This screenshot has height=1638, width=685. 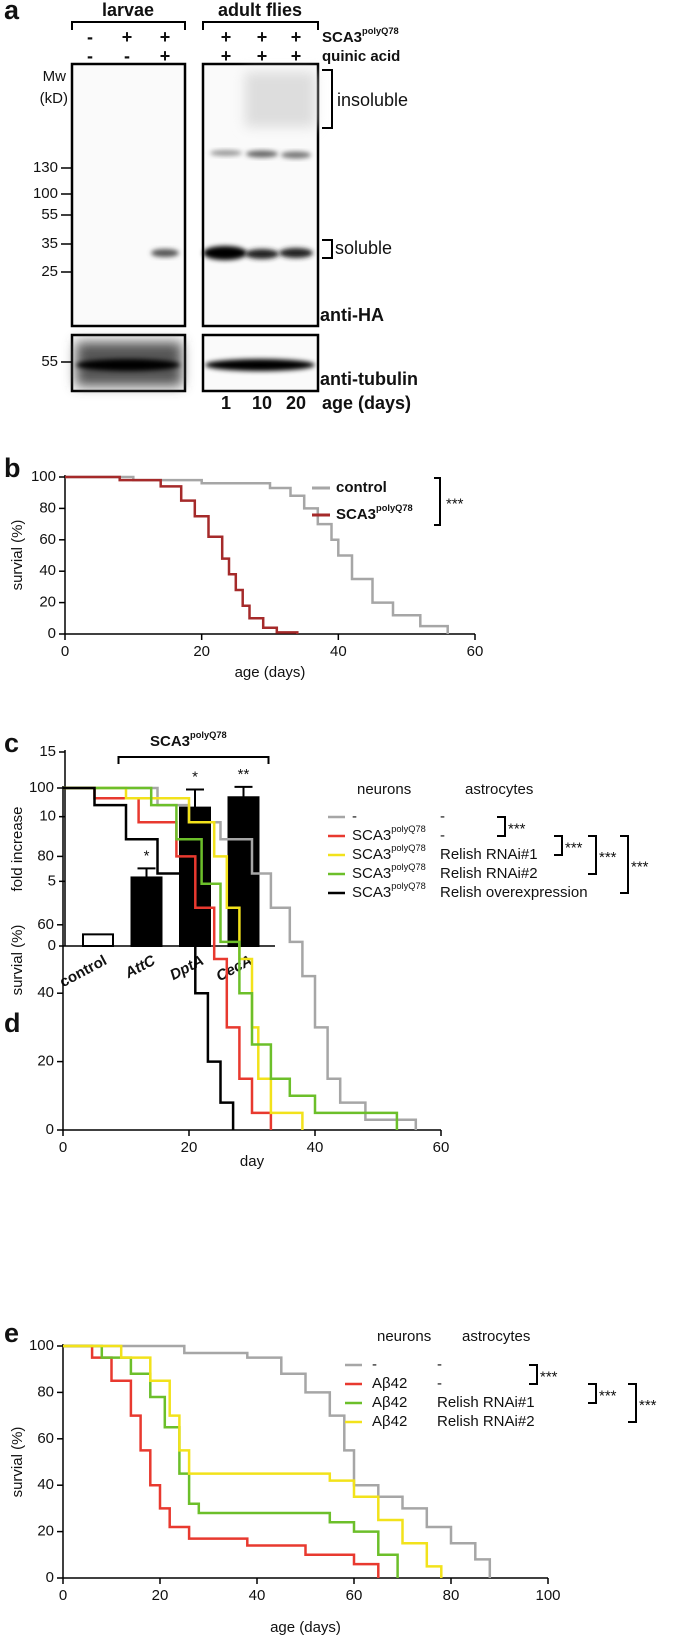 What do you see at coordinates (514, 892) in the screenshot?
I see `legend-astrocytes: Relish overexpression` at bounding box center [514, 892].